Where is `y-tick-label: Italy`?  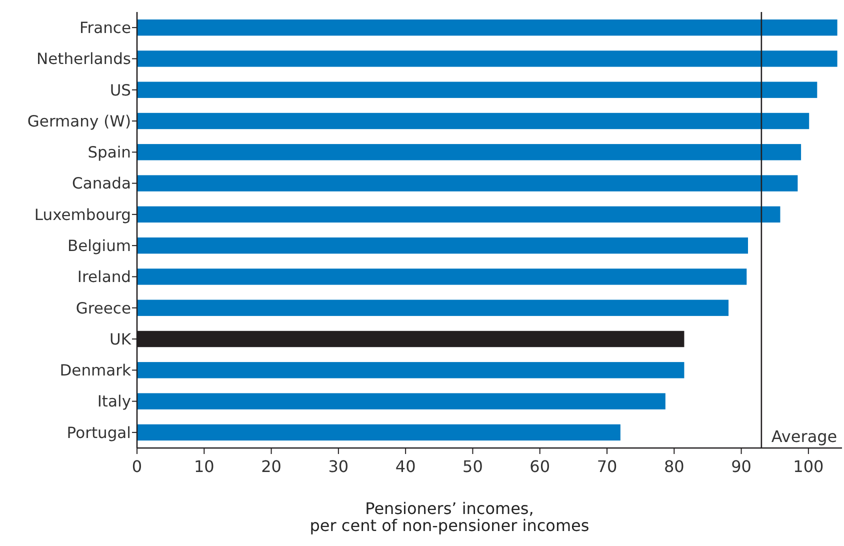 y-tick-label: Italy is located at coordinates (114, 401).